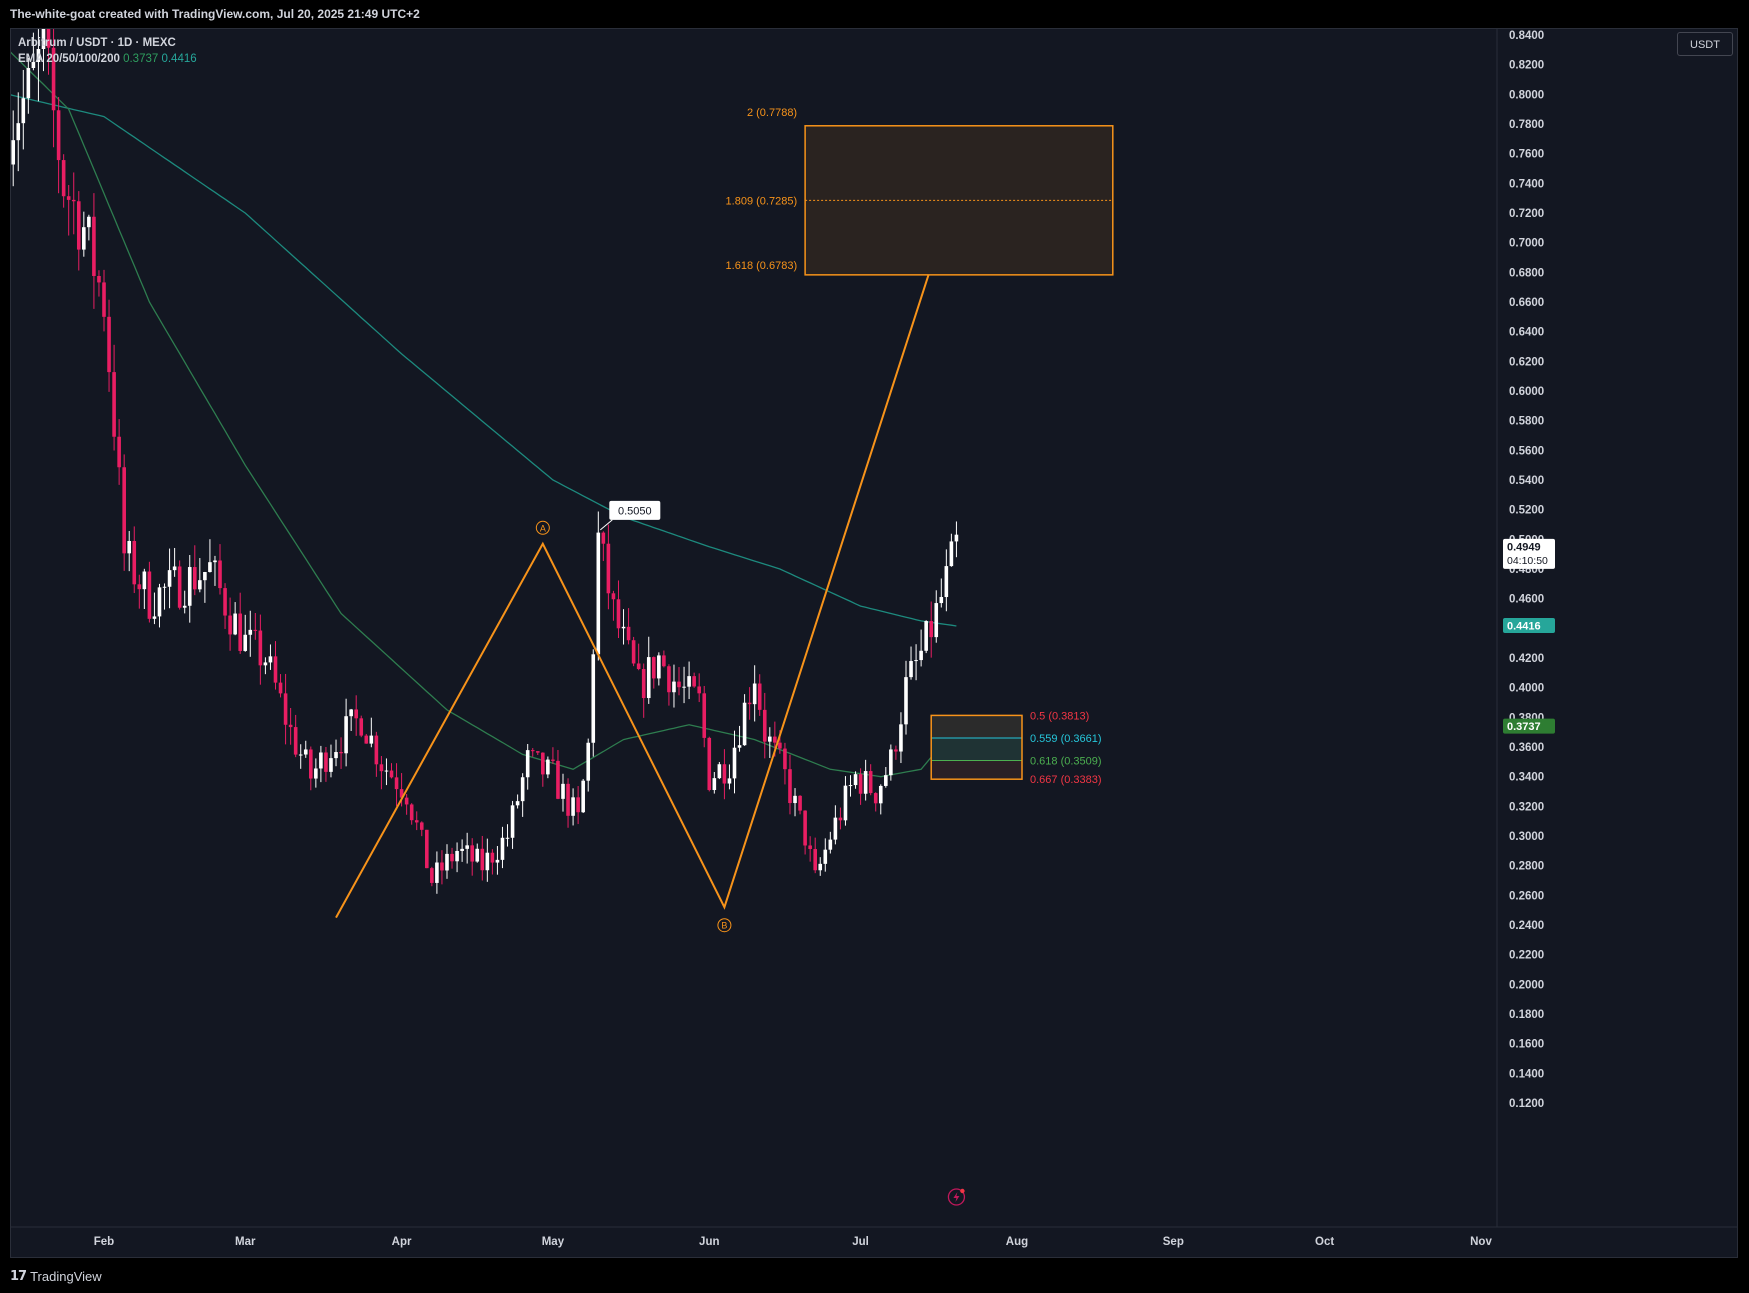 This screenshot has width=1749, height=1293. I want to click on tradingview-logo: 𝟭𝟳 TradingView, so click(56, 1276).